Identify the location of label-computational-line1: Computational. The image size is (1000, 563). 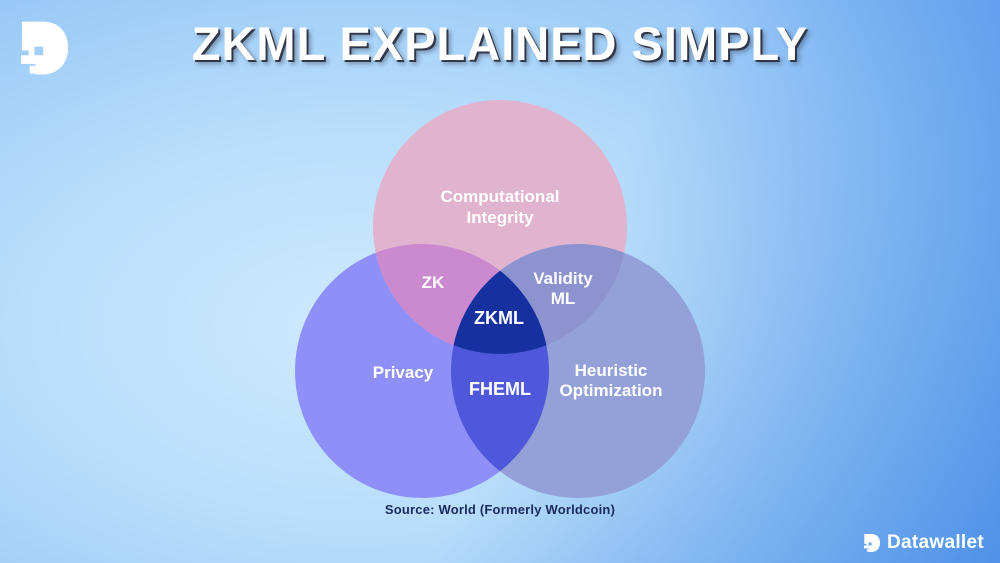
(500, 196).